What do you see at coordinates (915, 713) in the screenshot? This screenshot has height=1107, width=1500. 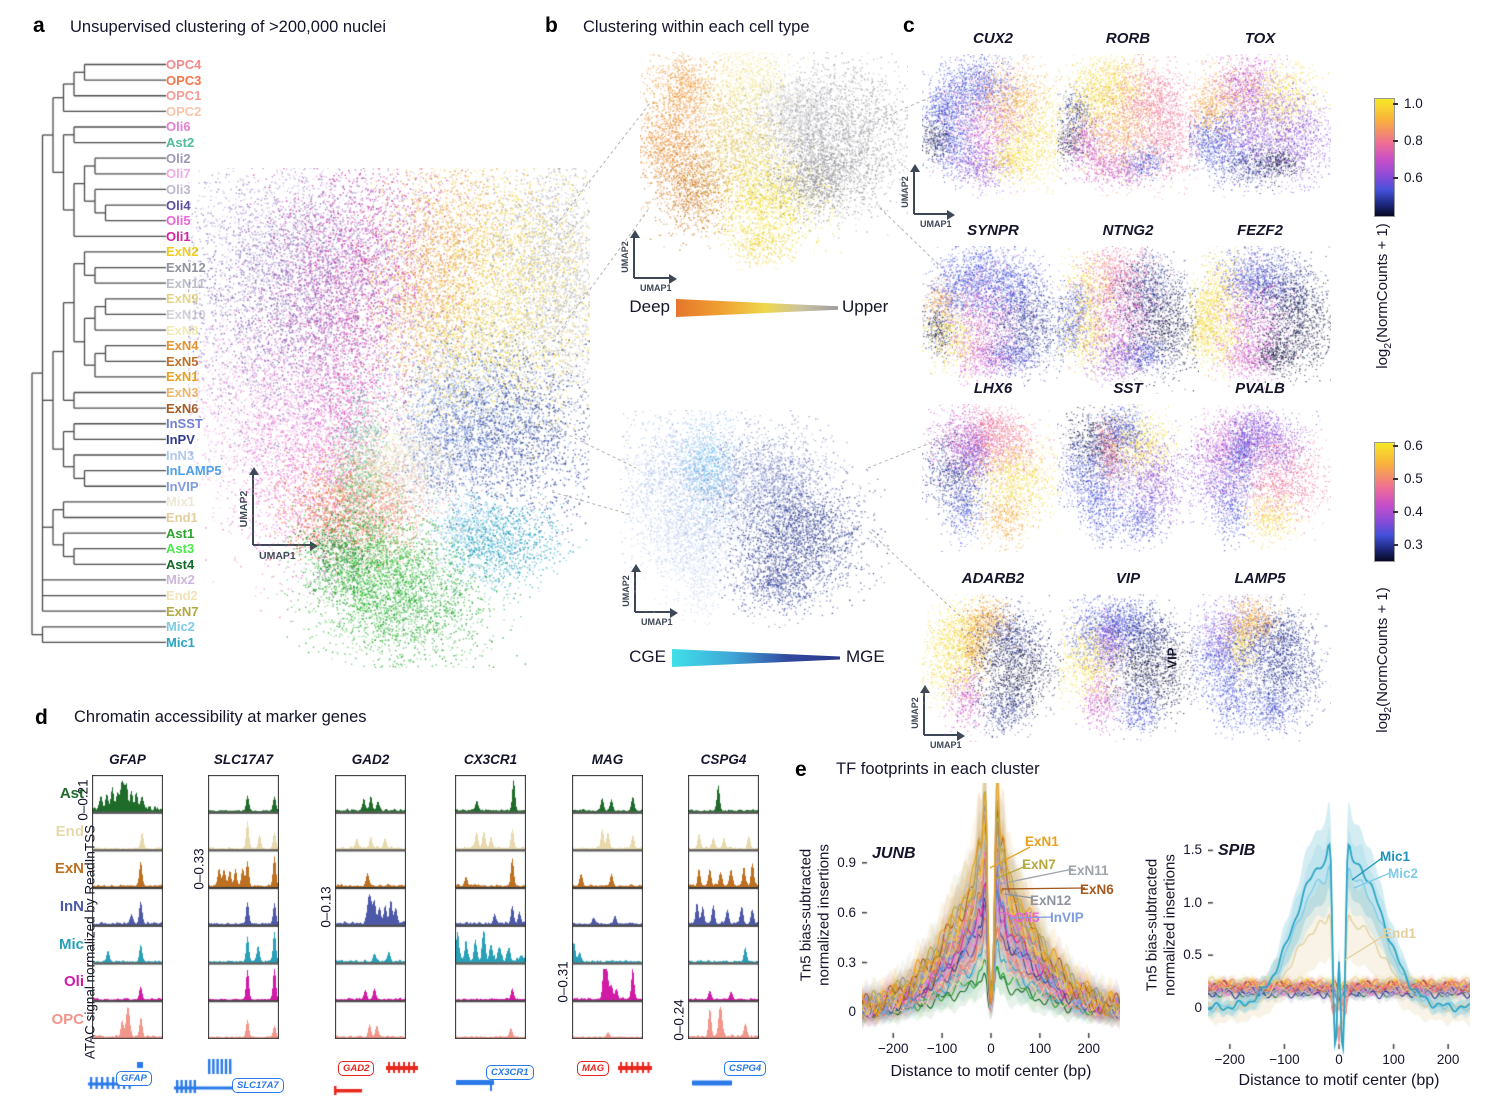 I see `umap2-axis-label: UMAP2` at bounding box center [915, 713].